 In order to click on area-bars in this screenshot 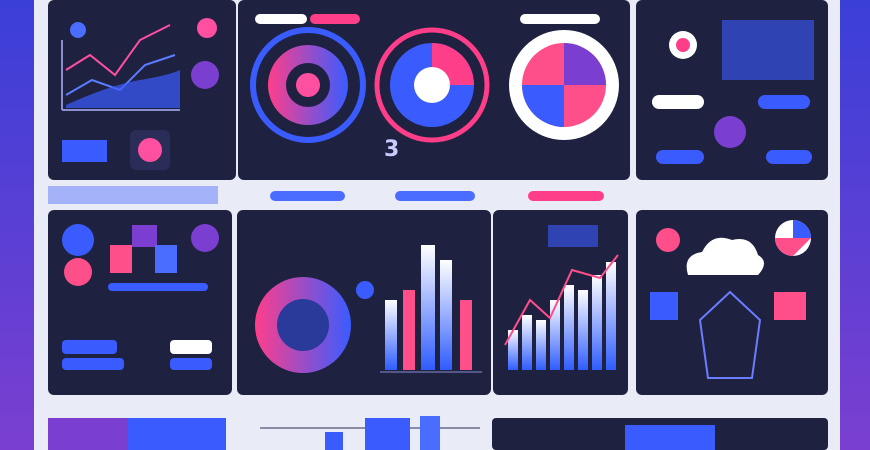, I will do `click(561, 297)`.